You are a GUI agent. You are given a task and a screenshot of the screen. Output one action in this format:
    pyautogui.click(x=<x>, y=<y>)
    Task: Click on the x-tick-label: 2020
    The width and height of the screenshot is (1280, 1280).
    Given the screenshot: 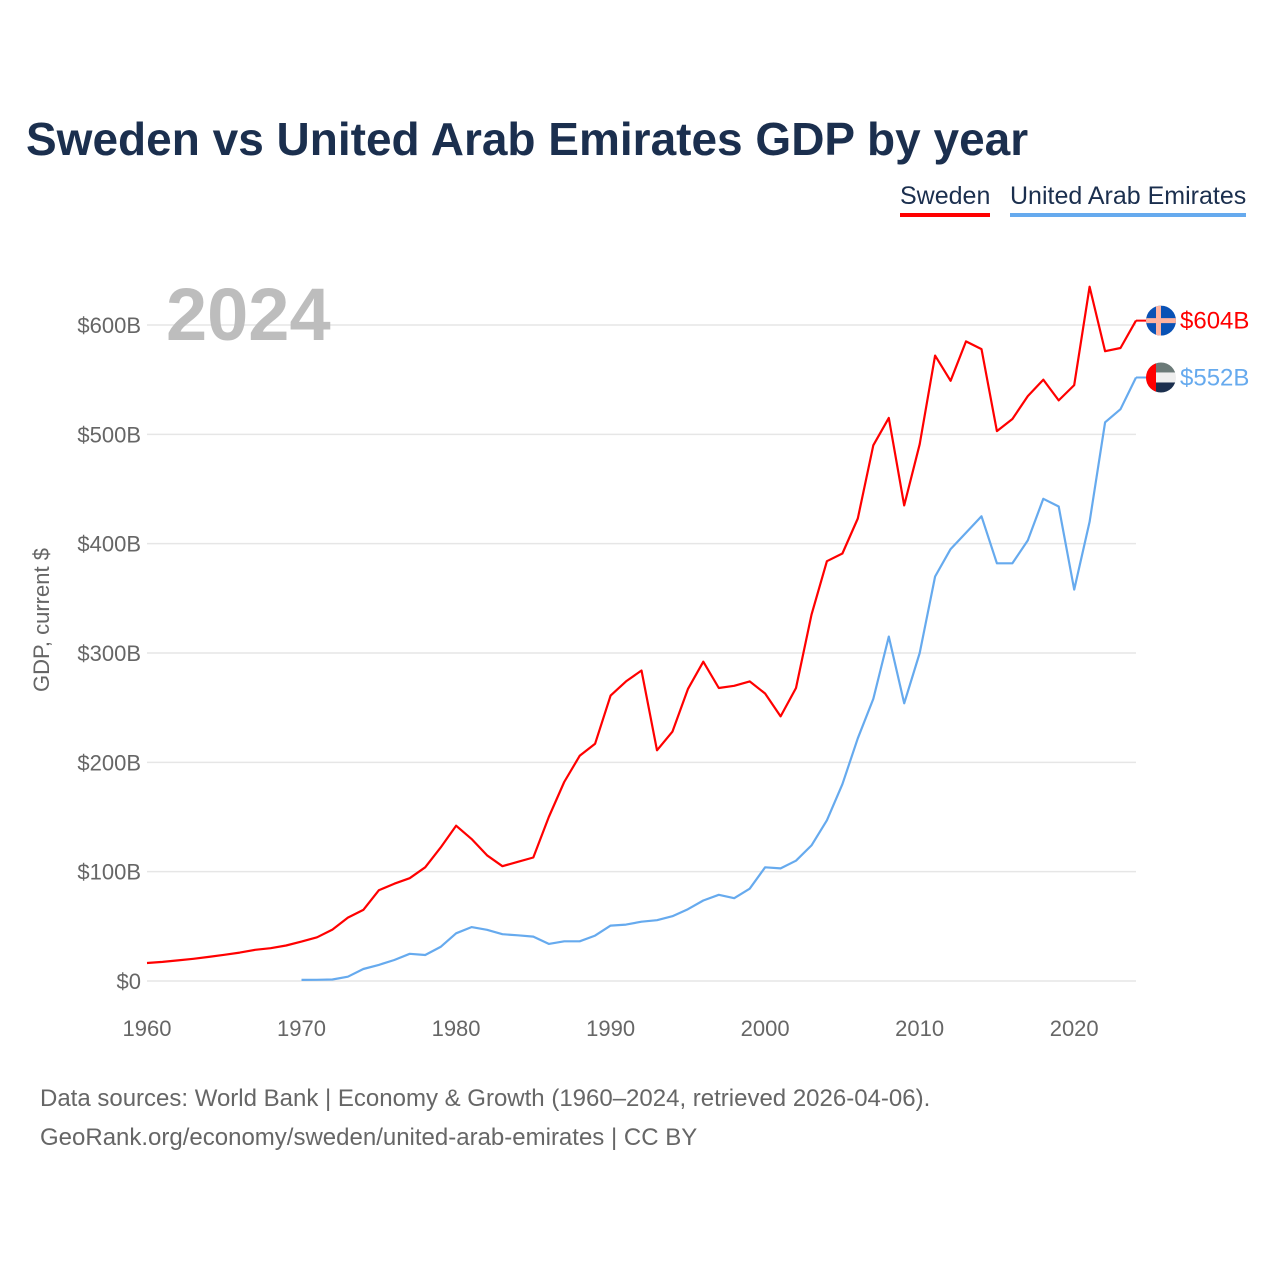 What is the action you would take?
    pyautogui.click(x=1074, y=1028)
    